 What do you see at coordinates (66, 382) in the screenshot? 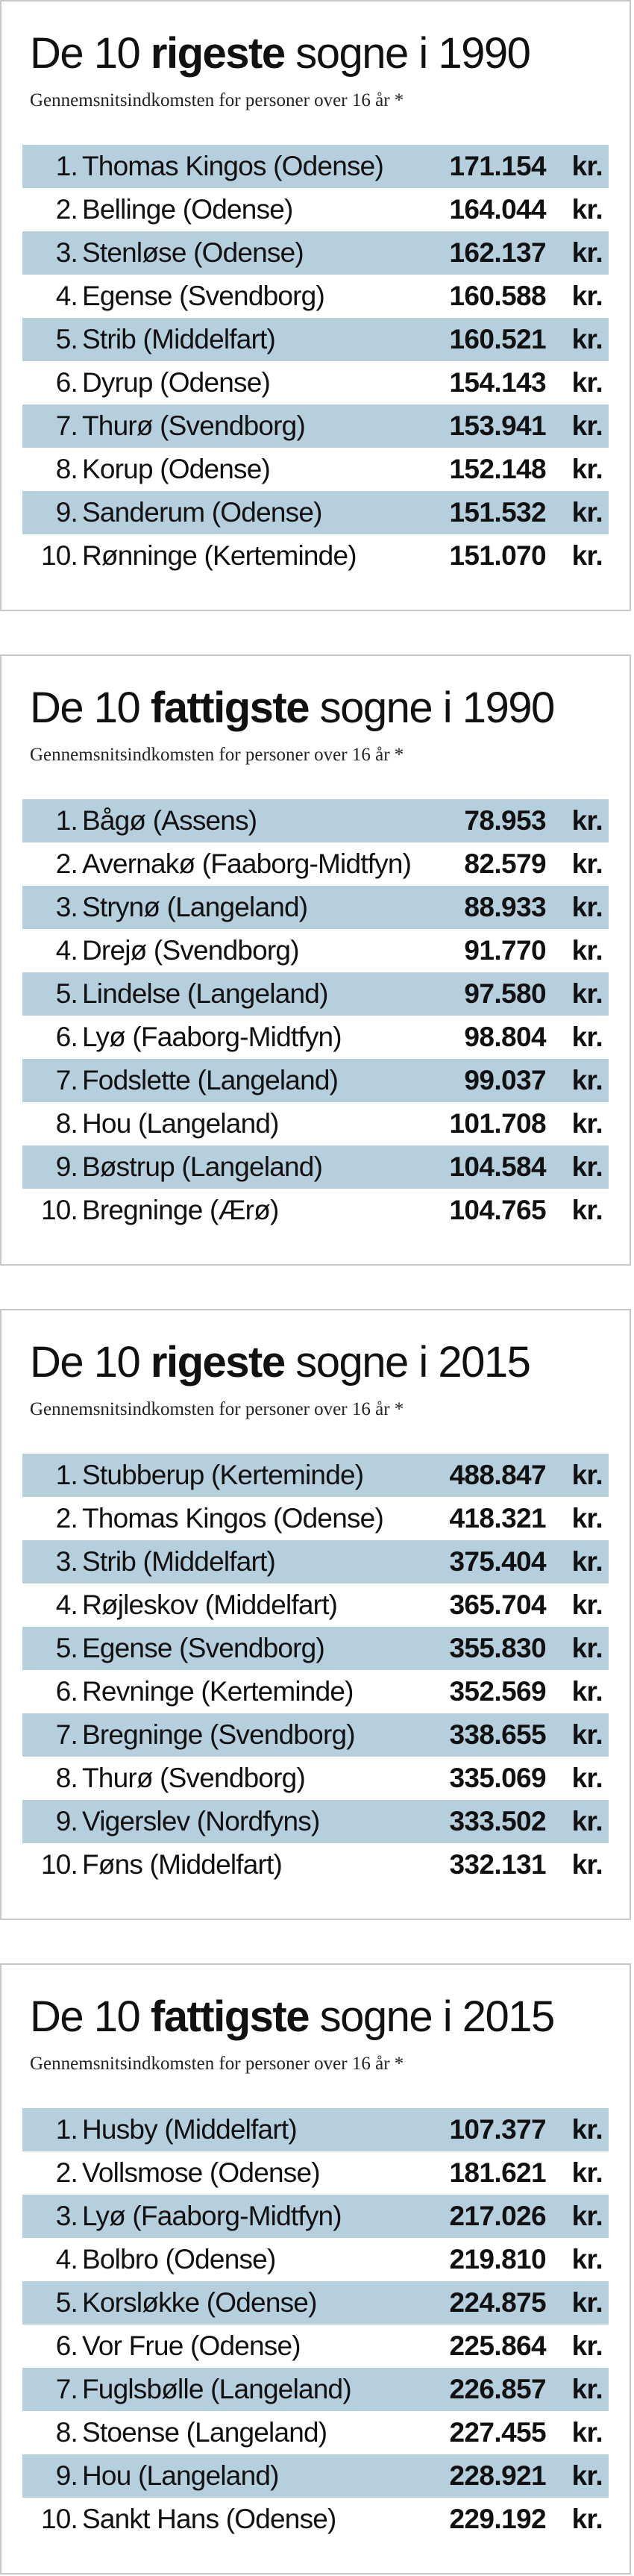
I see `rank-number: 6.` at bounding box center [66, 382].